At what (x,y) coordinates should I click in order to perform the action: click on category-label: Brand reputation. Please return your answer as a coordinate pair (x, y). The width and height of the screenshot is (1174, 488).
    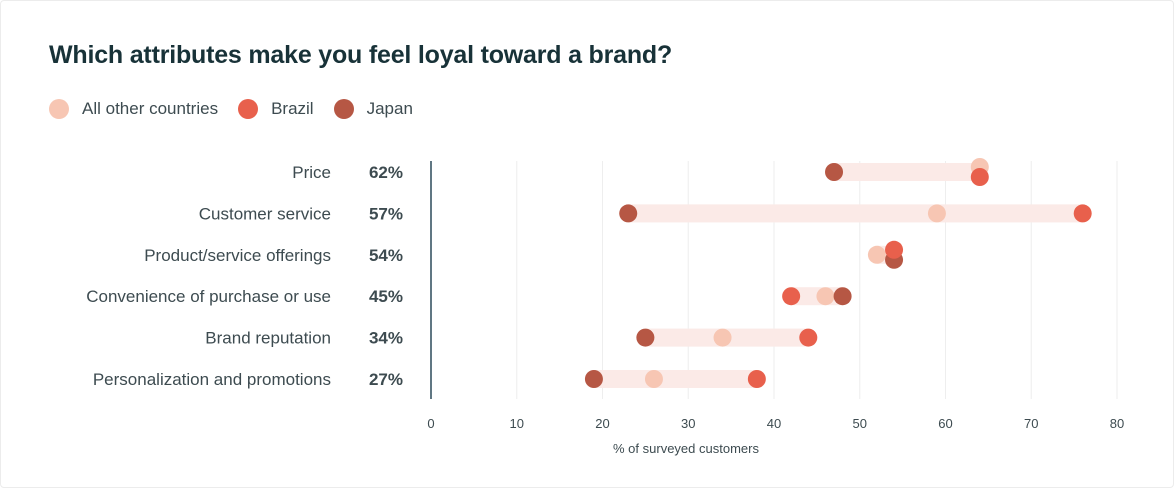
    Looking at the image, I should click on (268, 338).